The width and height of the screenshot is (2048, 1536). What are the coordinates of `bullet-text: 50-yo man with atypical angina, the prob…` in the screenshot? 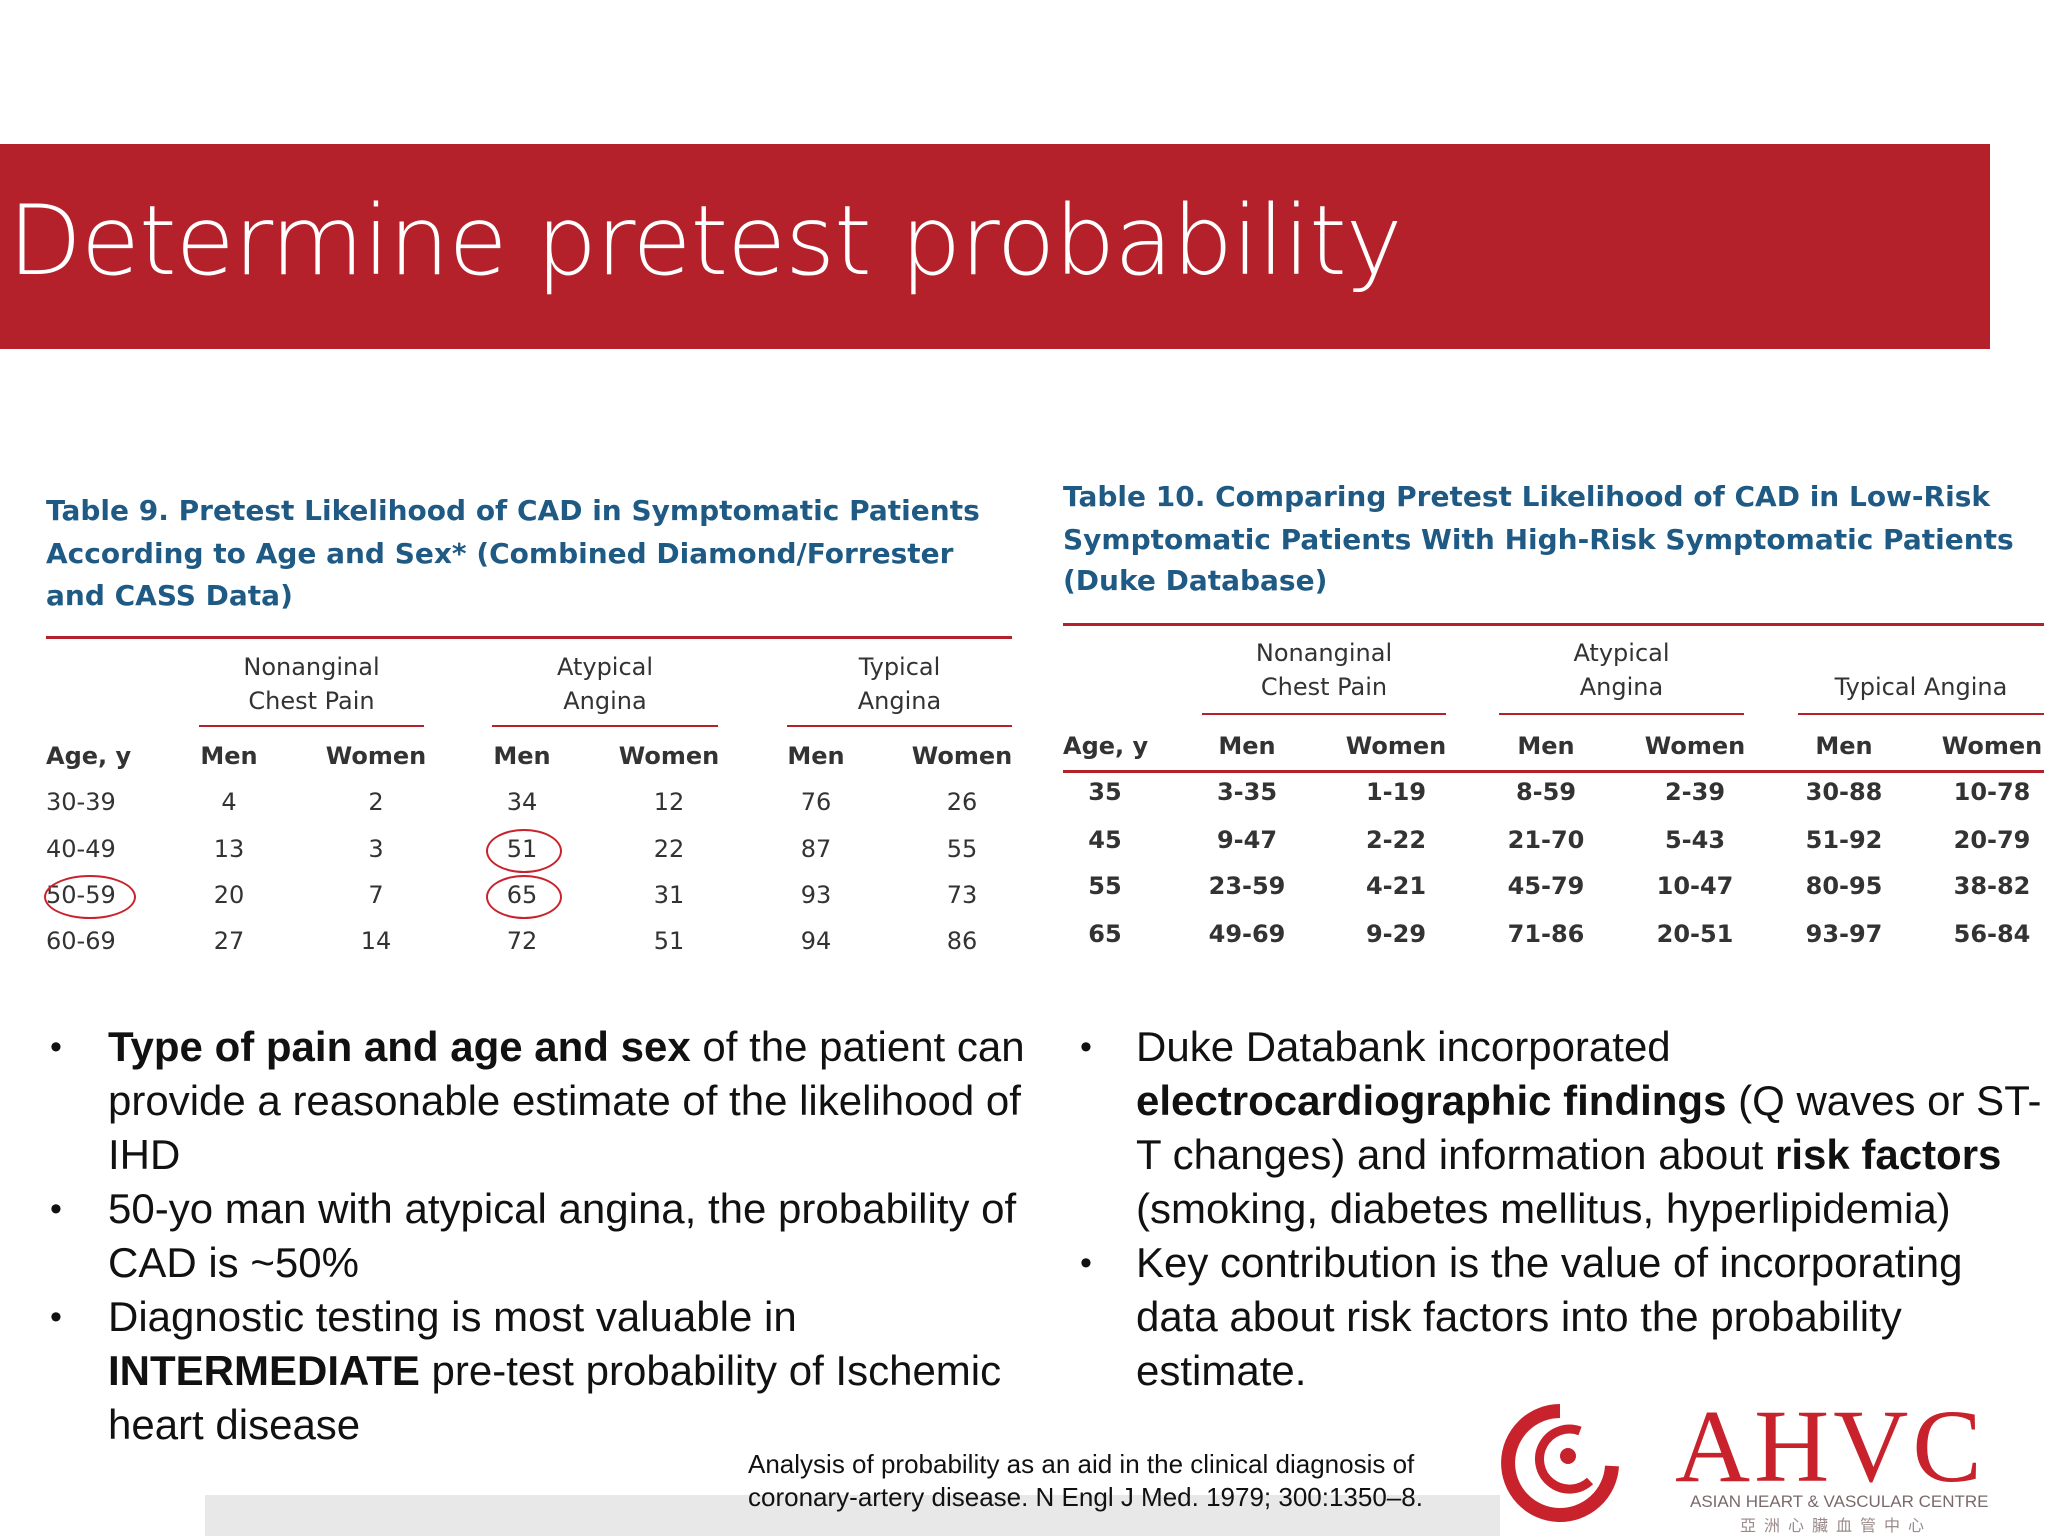 It's located at (568, 1235).